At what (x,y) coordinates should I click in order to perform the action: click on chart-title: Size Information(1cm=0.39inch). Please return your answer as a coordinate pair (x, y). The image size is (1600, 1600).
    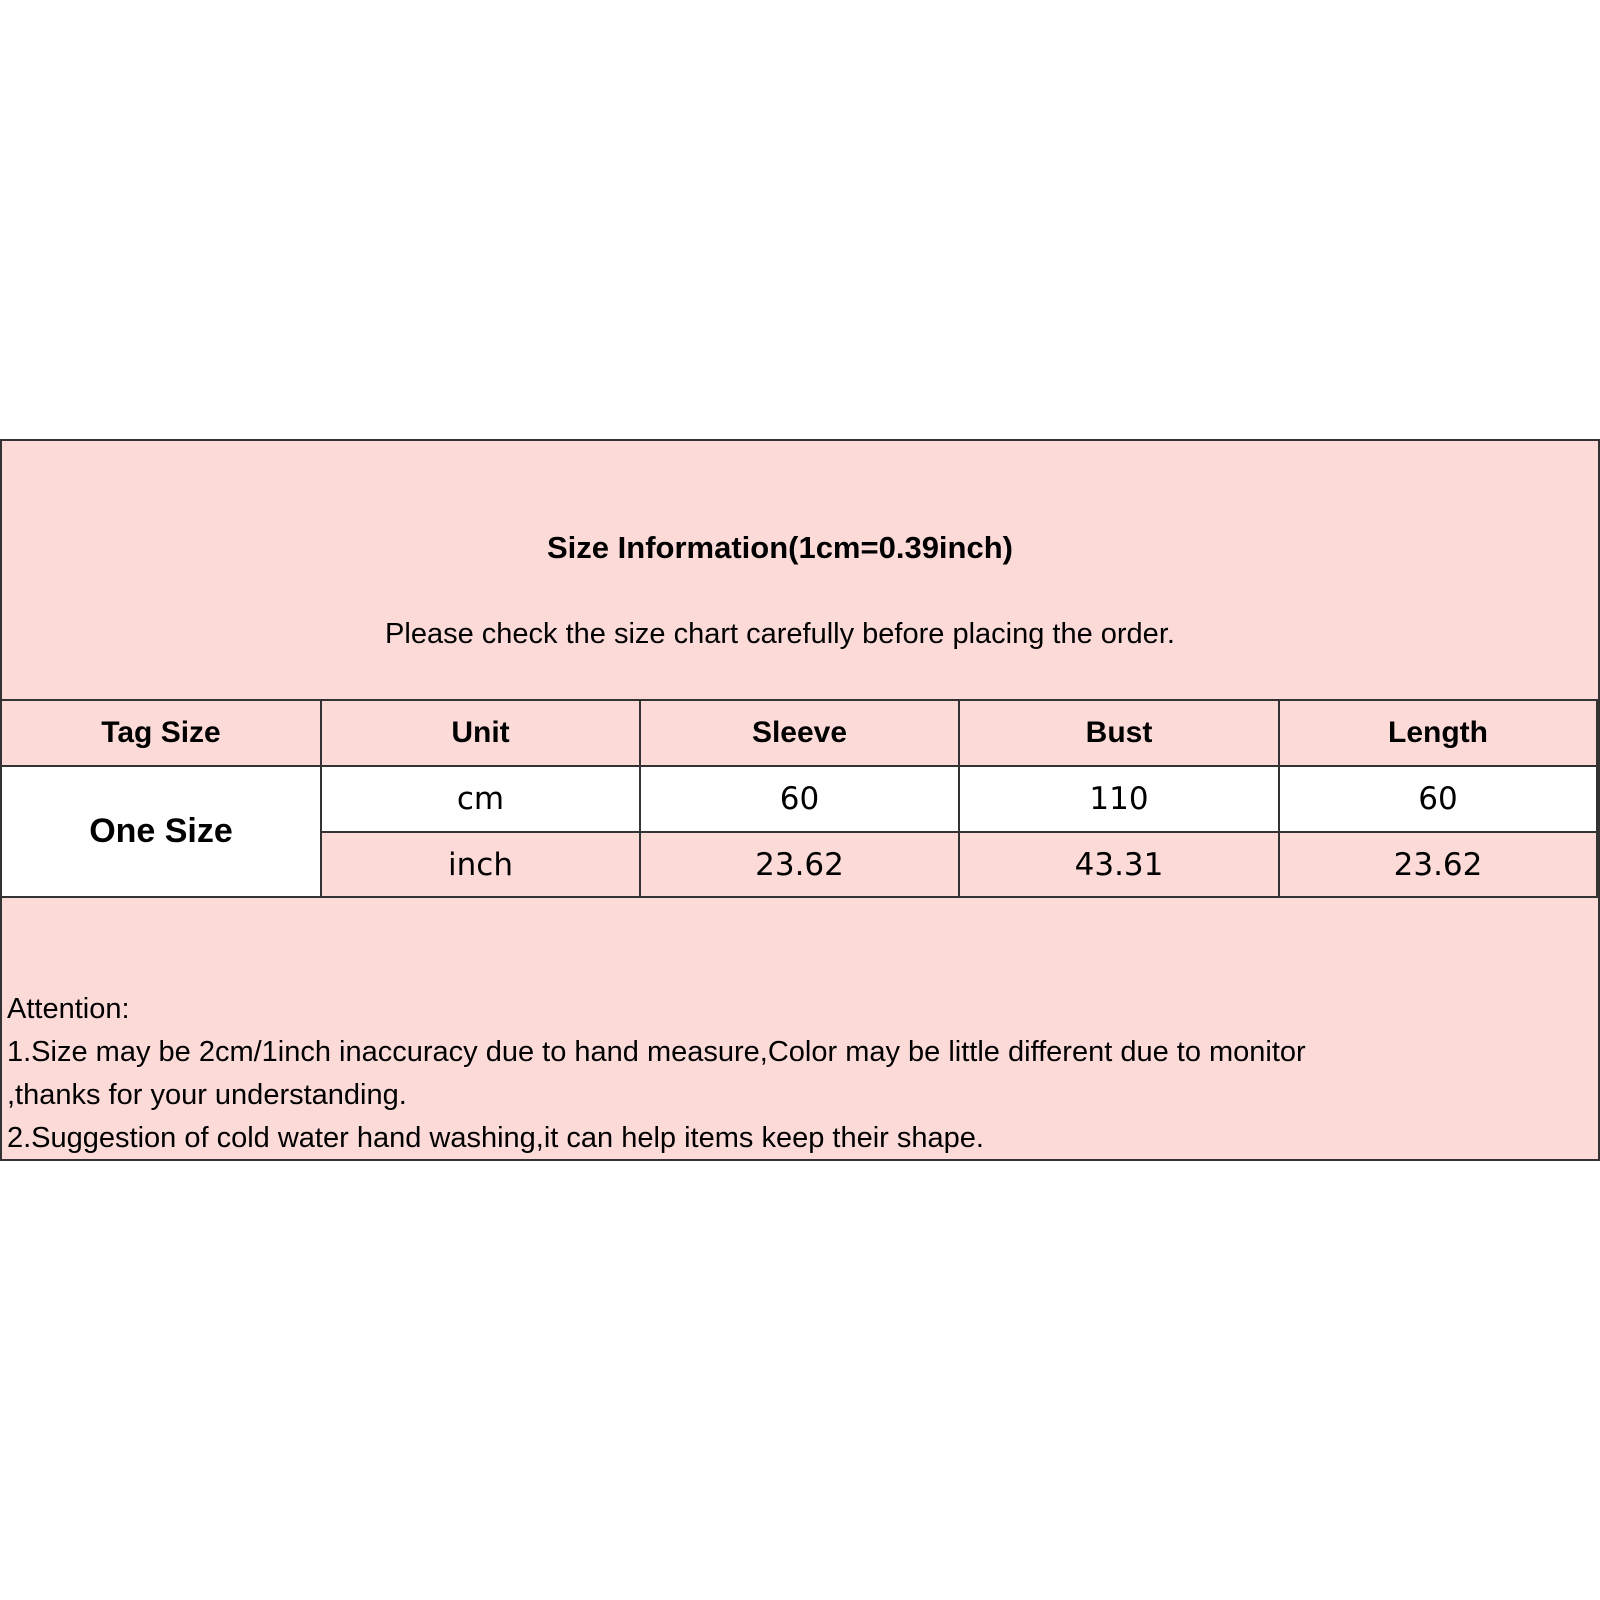
    Looking at the image, I should click on (780, 547).